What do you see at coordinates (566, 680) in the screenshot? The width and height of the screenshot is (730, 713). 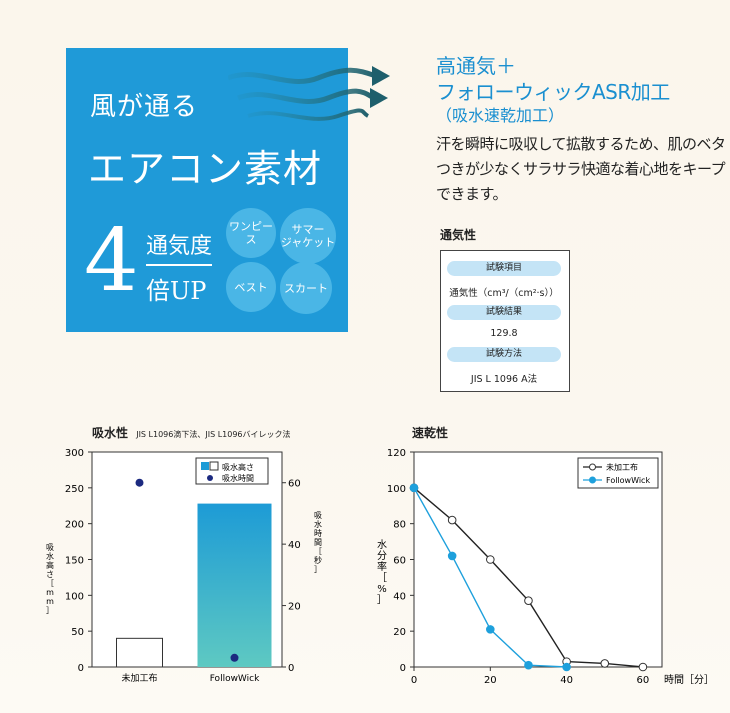 I see `x-tick-label: 40` at bounding box center [566, 680].